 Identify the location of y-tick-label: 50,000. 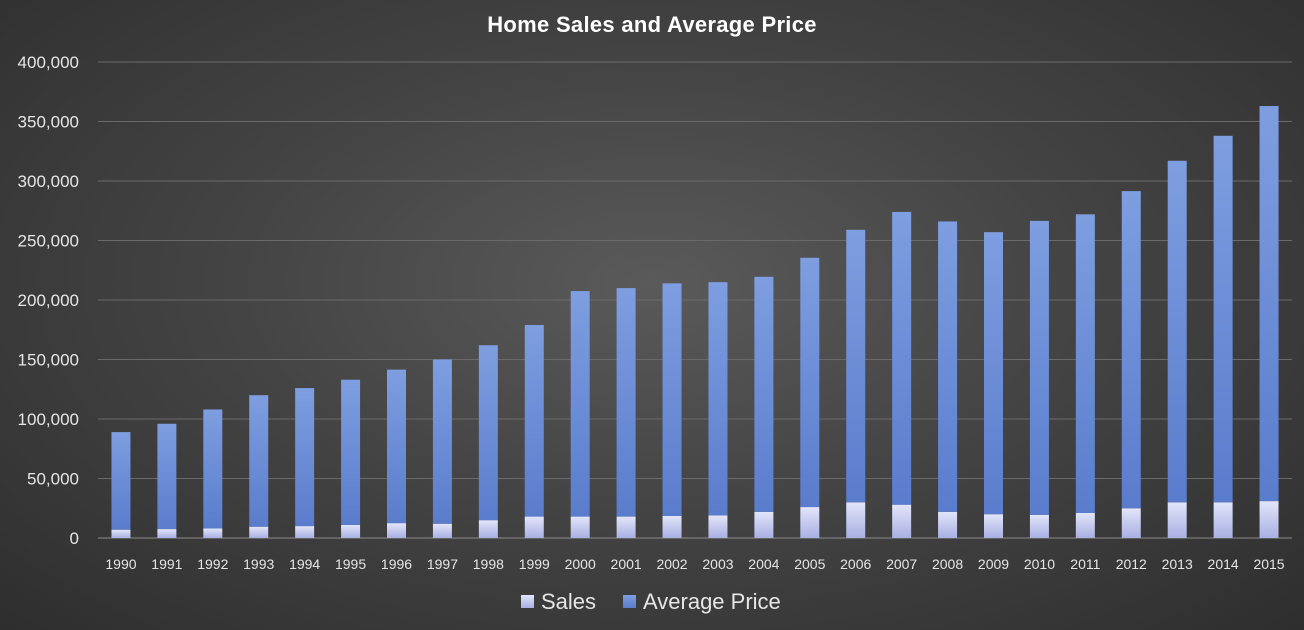
(53, 479).